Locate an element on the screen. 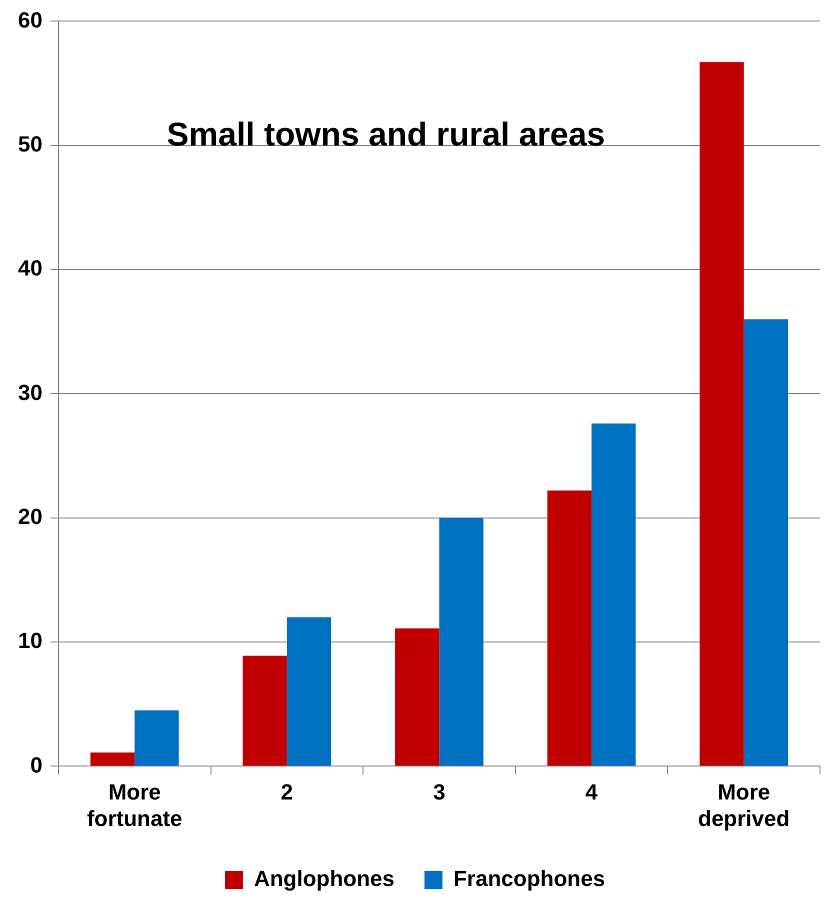  y-tick-label: 10 is located at coordinates (30, 641).